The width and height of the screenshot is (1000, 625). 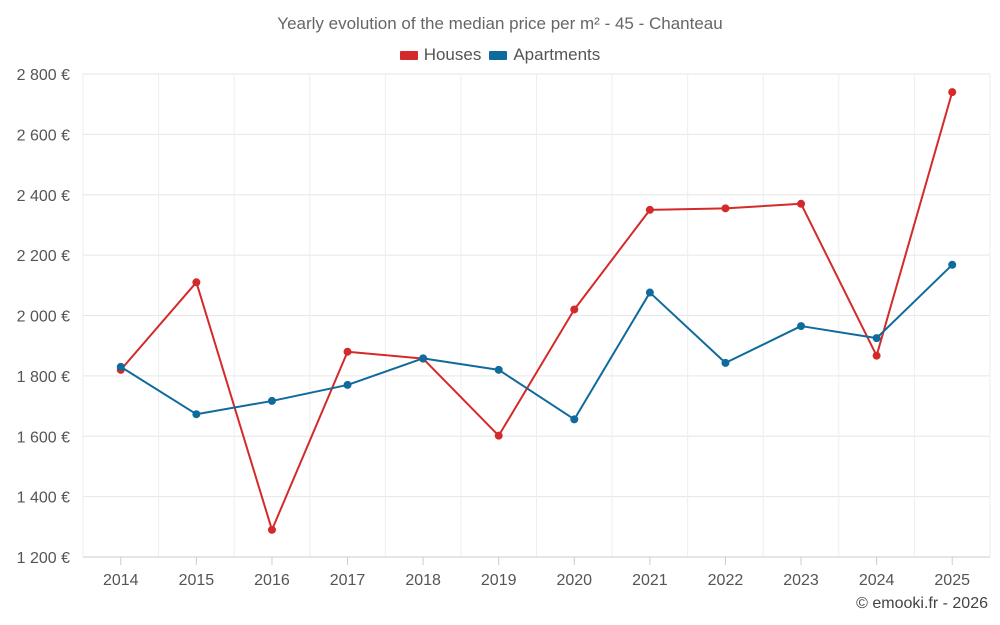 What do you see at coordinates (499, 580) in the screenshot?
I see `x-tick-label: 2019` at bounding box center [499, 580].